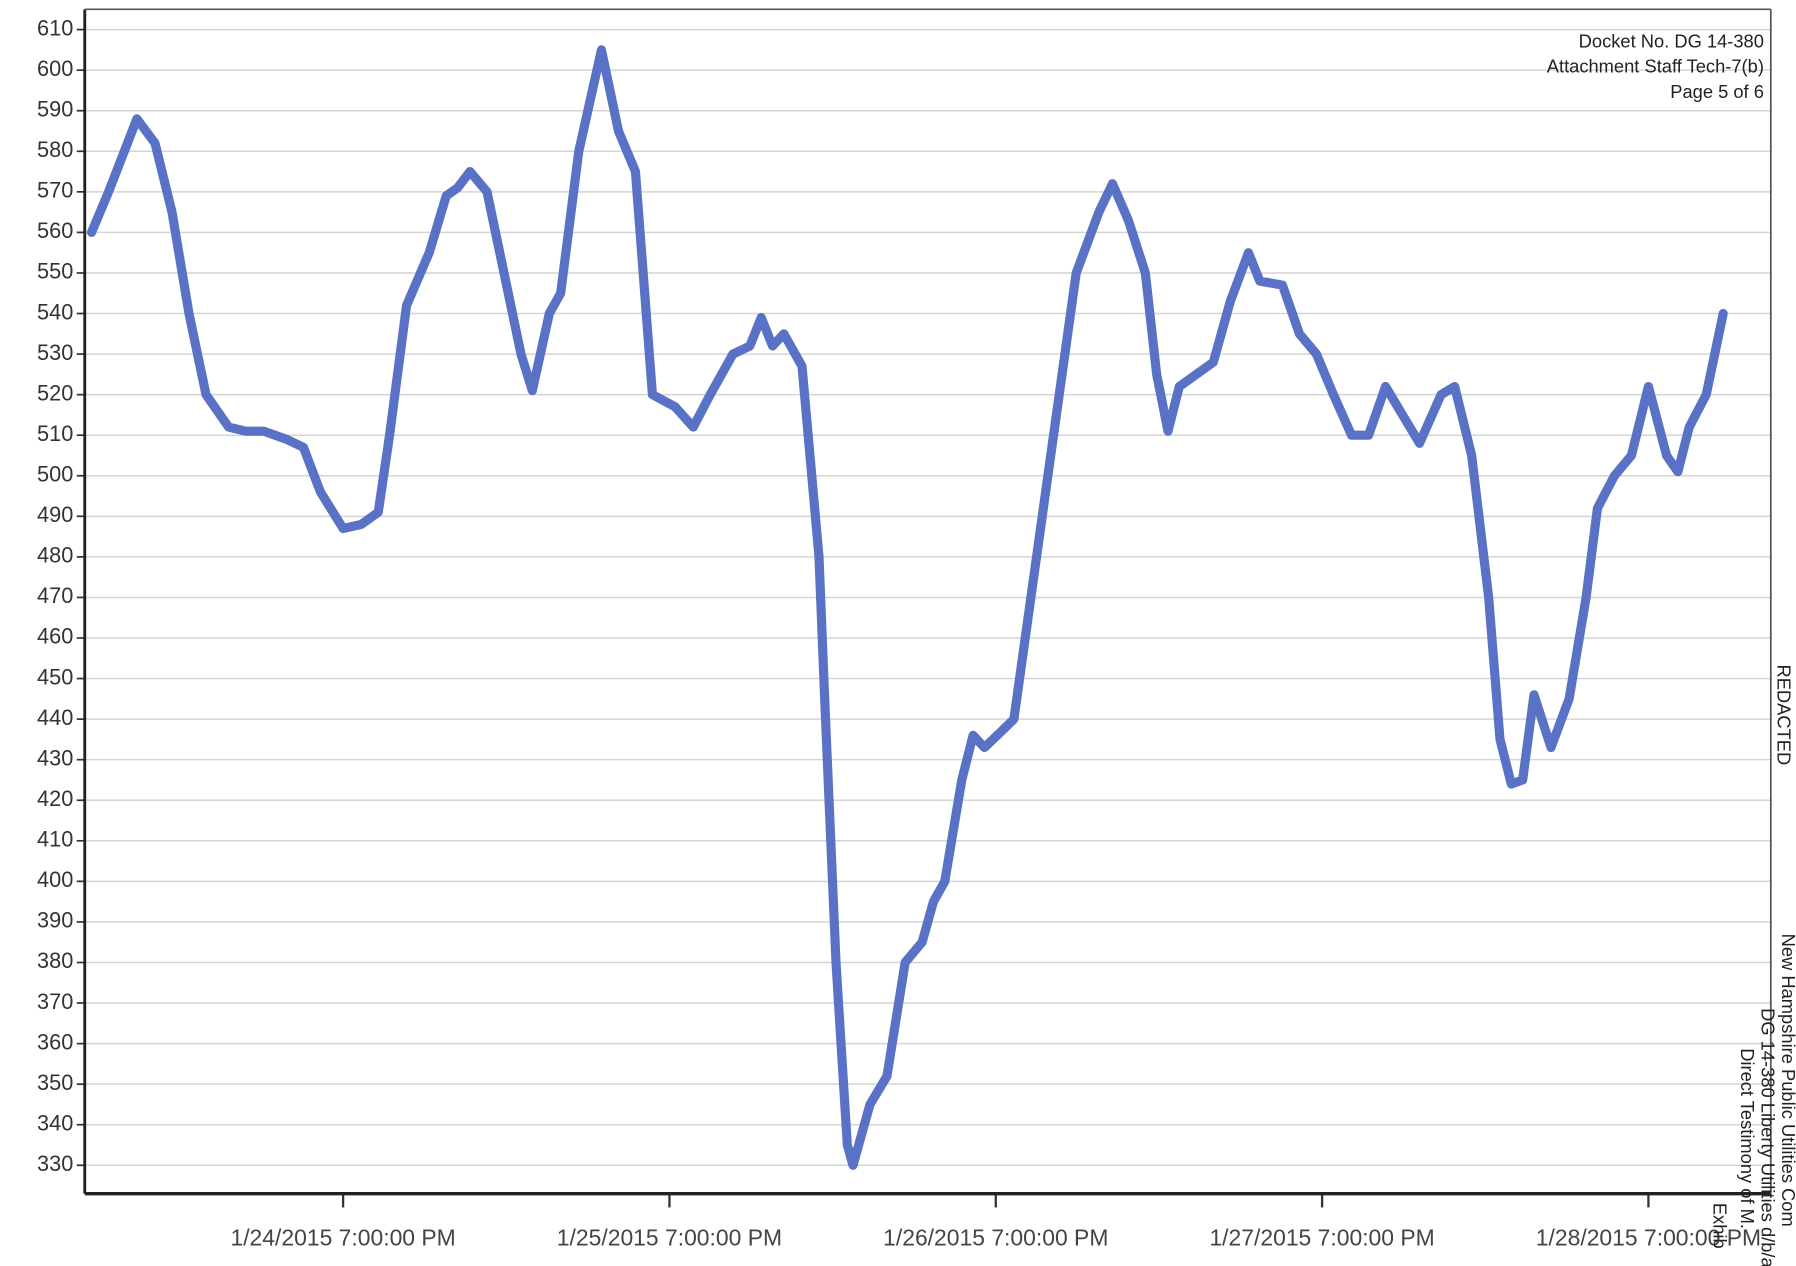 The image size is (1796, 1266). Describe the element at coordinates (669, 1238) in the screenshot. I see `x-tick-label: 1/25/2015 7:00:00 PM` at that location.